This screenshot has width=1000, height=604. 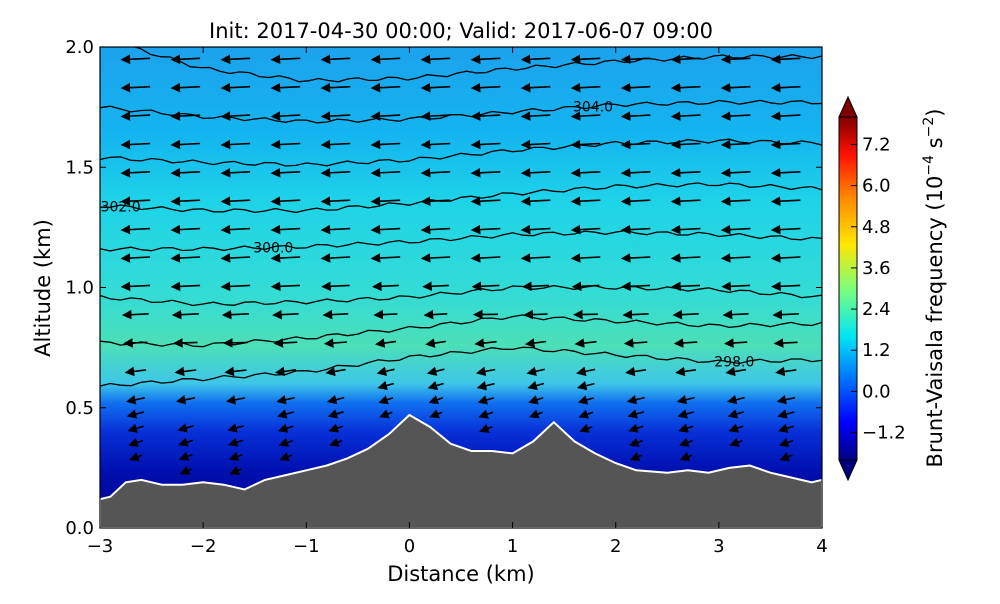 What do you see at coordinates (848, 107) in the screenshot?
I see `colorbar-extend-top` at bounding box center [848, 107].